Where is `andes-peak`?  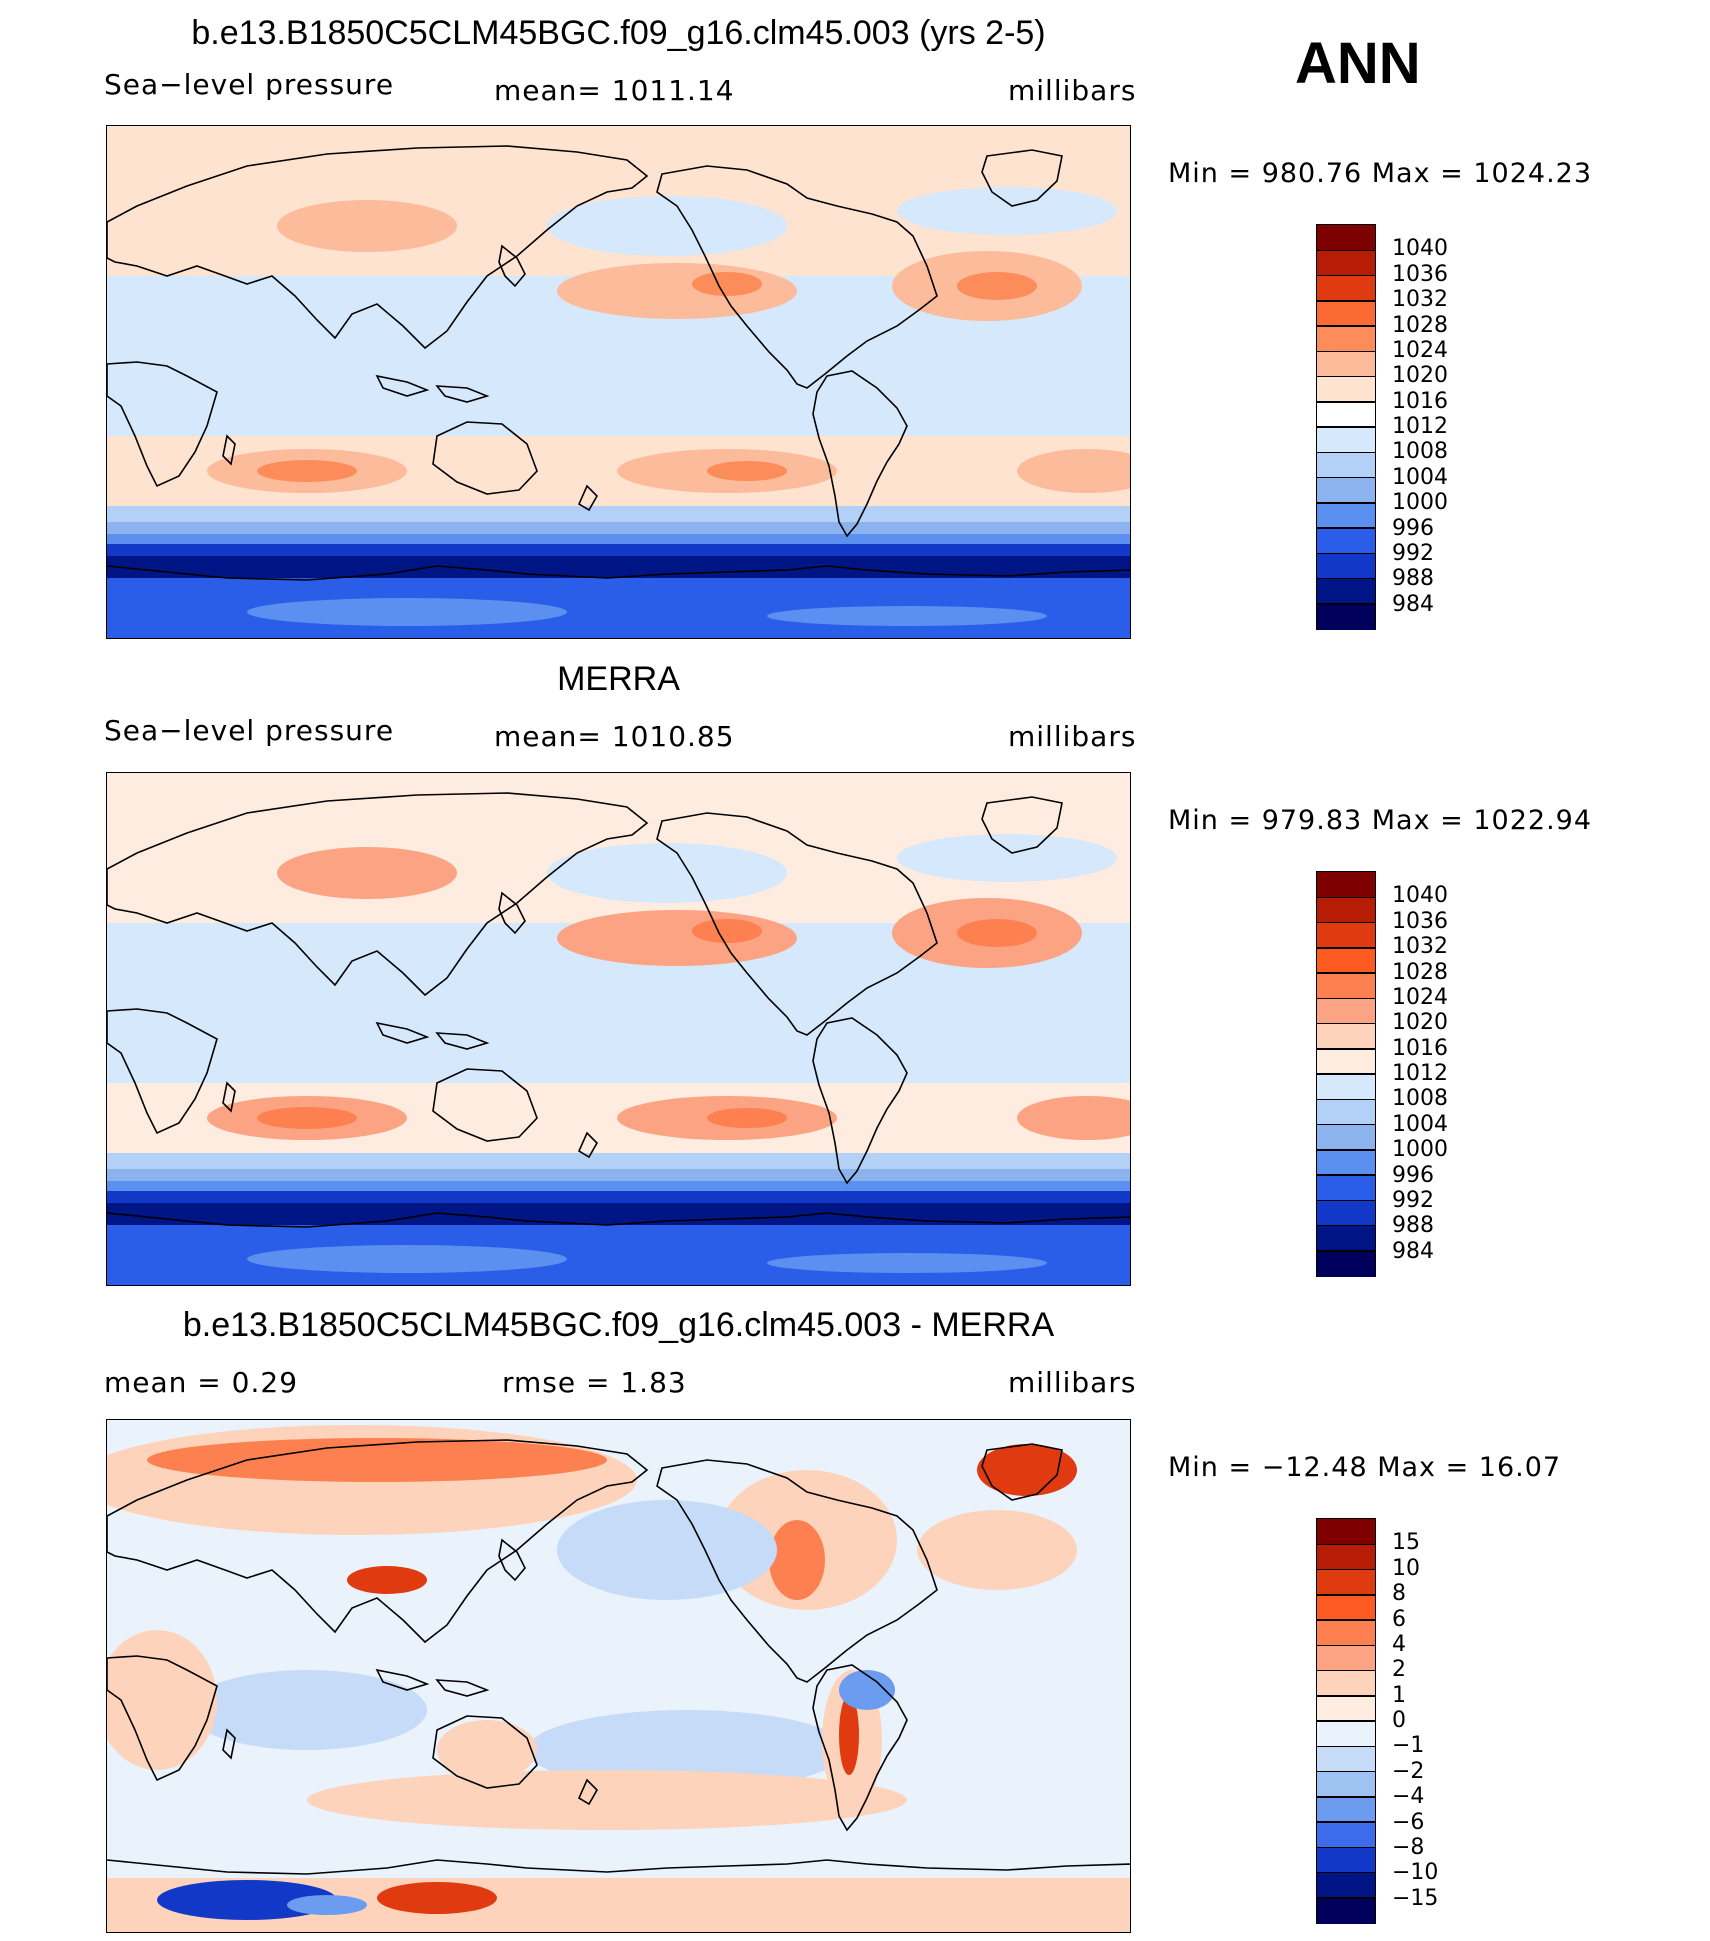
andes-peak is located at coordinates (849, 1735).